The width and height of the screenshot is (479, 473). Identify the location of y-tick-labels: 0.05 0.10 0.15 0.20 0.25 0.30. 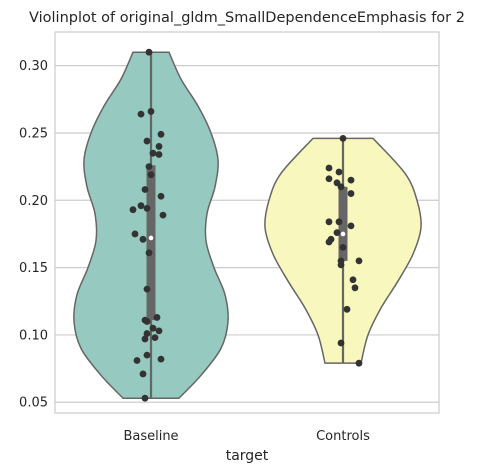
(33, 235).